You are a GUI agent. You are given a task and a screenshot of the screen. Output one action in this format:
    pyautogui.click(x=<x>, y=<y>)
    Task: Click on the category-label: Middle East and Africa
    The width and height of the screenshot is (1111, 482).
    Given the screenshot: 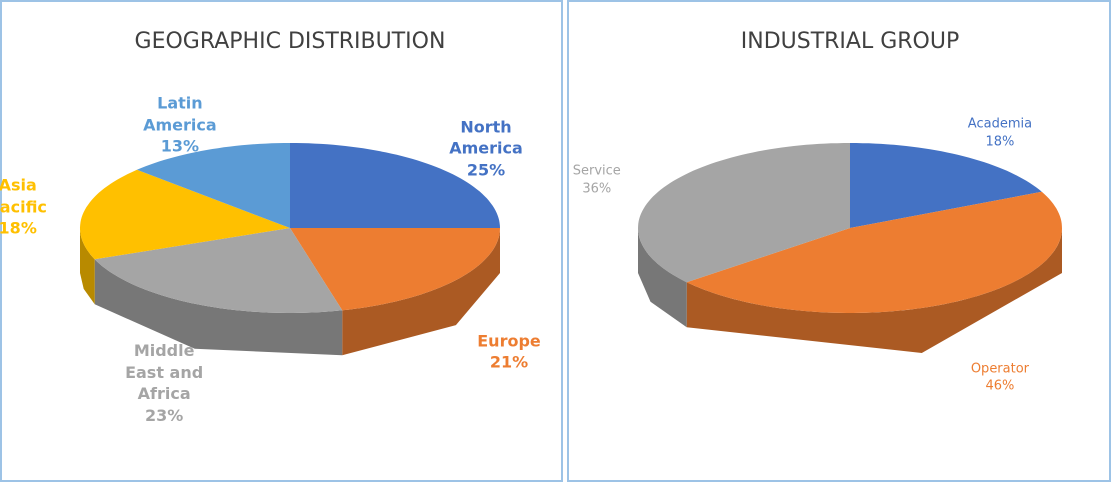 What is the action you would take?
    pyautogui.click(x=164, y=371)
    